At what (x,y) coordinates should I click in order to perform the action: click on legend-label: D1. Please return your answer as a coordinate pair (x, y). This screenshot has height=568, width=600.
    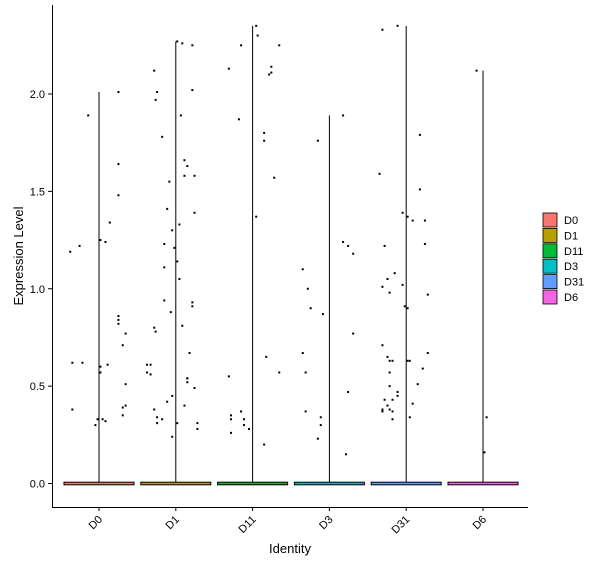
    Looking at the image, I should click on (571, 236).